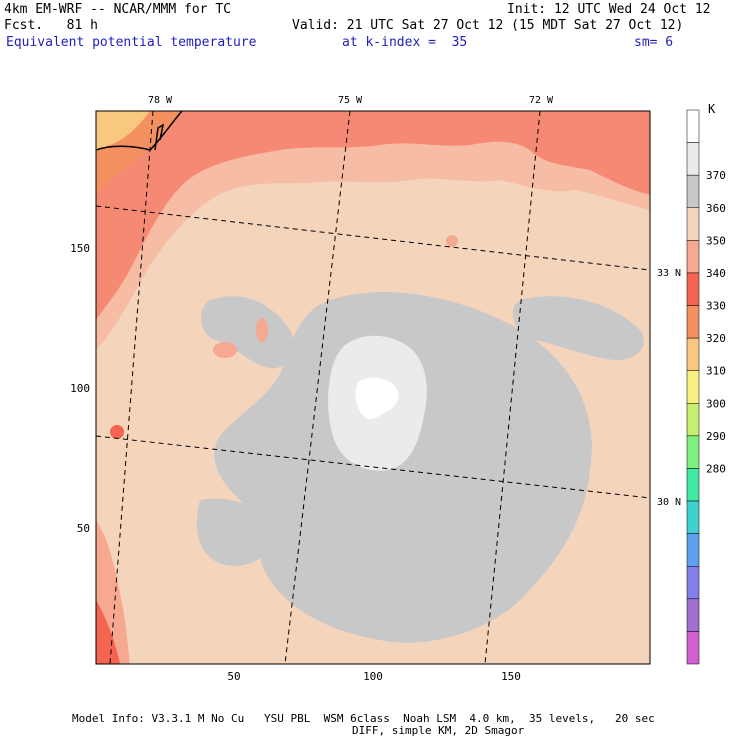 The height and width of the screenshot is (740, 740). I want to click on field-330-sw-strip, so click(108, 632).